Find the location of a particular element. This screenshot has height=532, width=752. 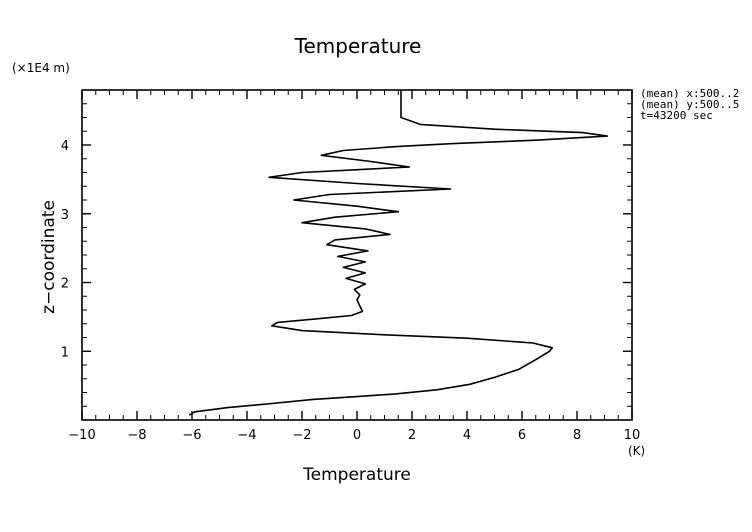

y-tick-label: 1 is located at coordinates (65, 352).